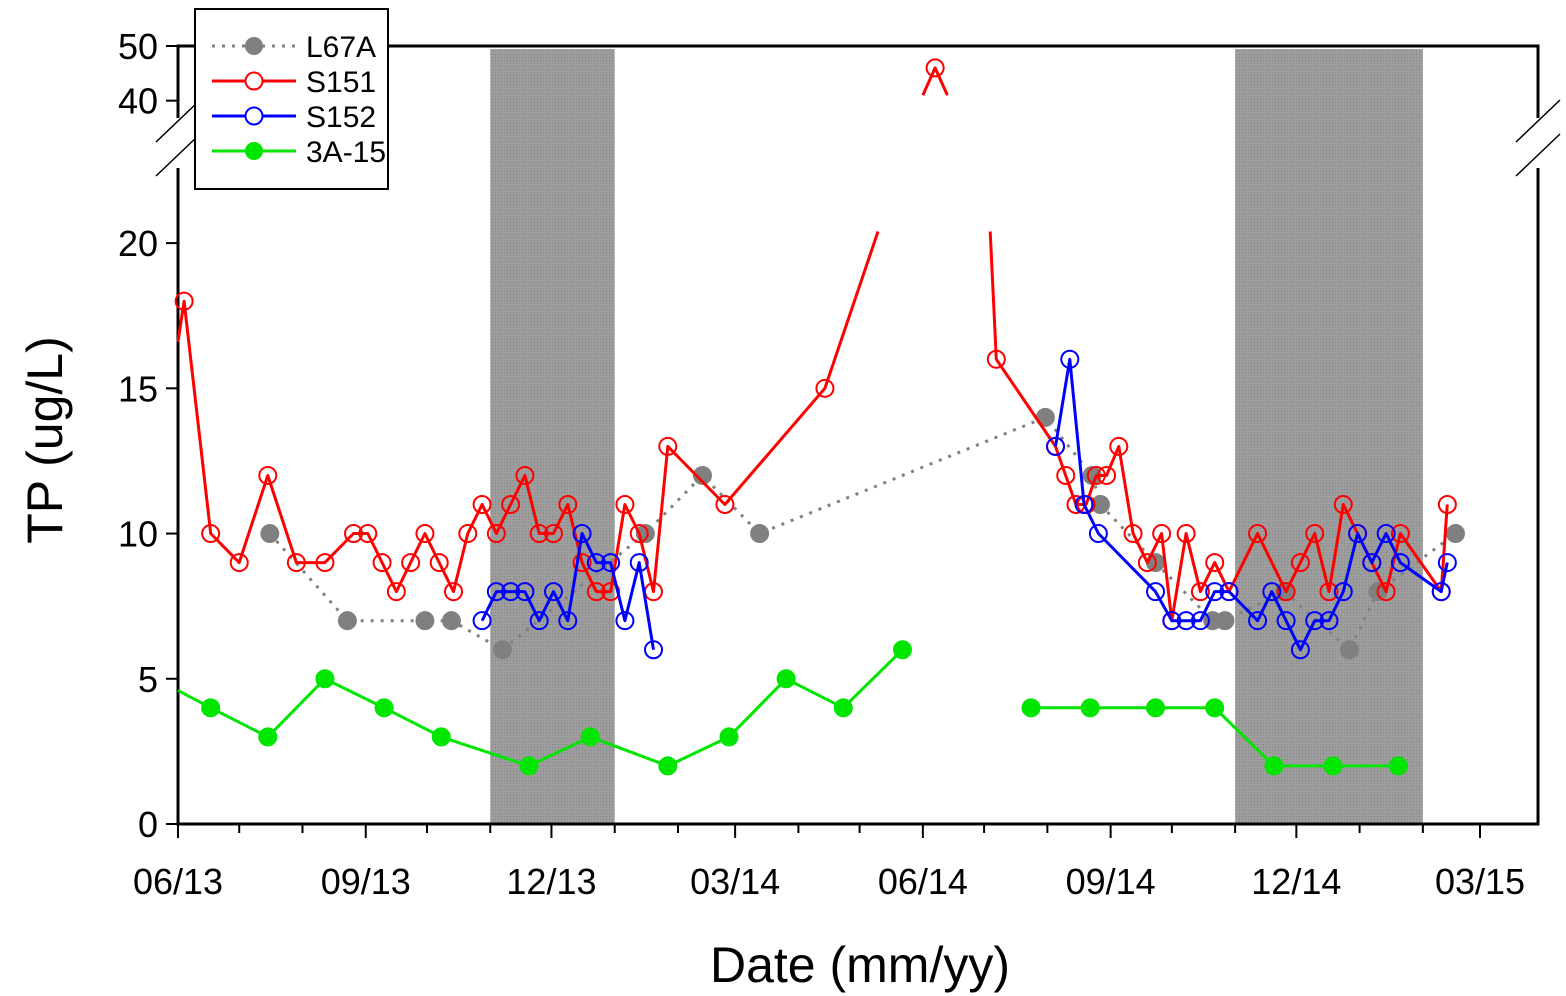  Describe the element at coordinates (341, 117) in the screenshot. I see `legend-label-s152: S152` at that location.